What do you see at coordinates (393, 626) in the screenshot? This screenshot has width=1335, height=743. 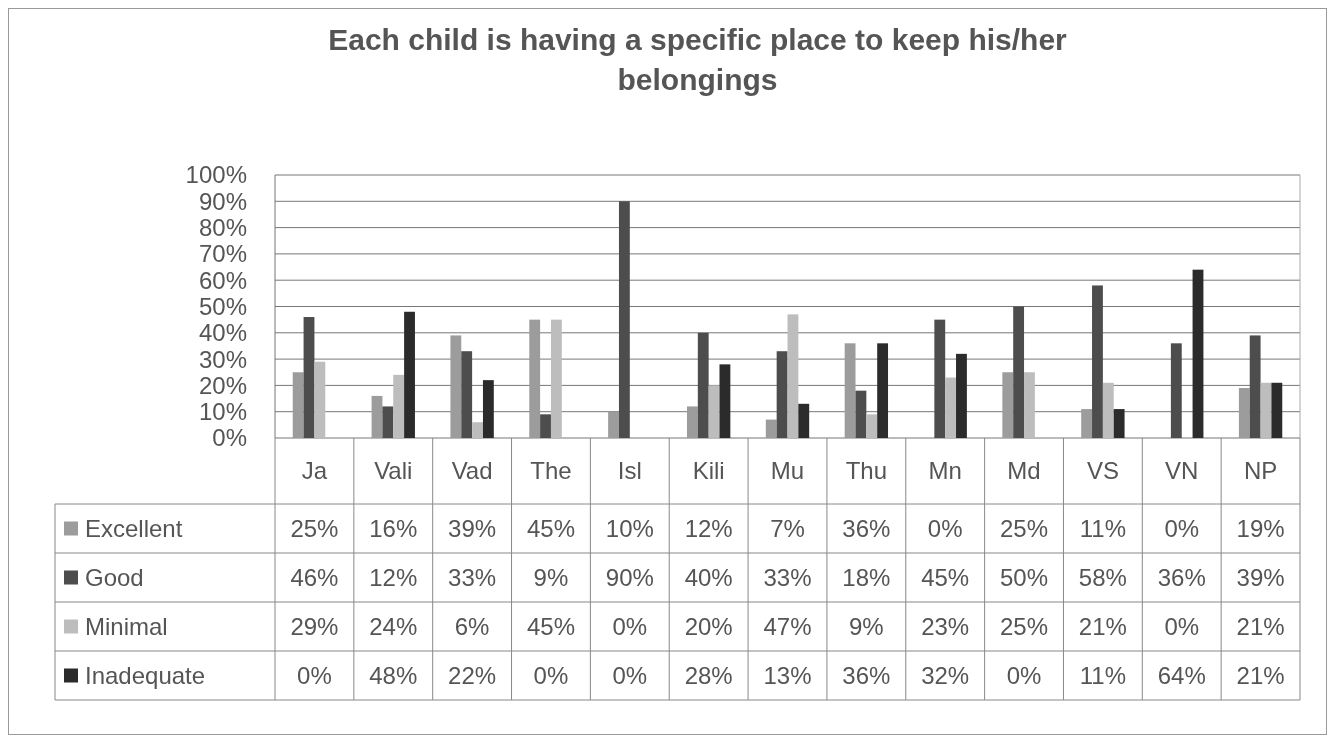 I see `data-label: 24%` at bounding box center [393, 626].